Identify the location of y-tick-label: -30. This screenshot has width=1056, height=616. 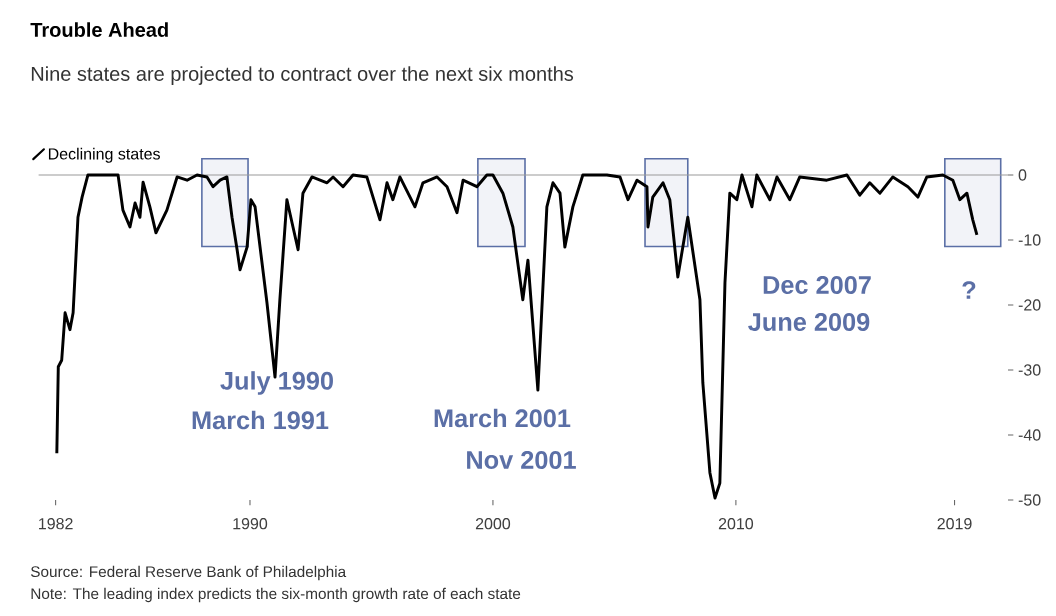
(1029, 370).